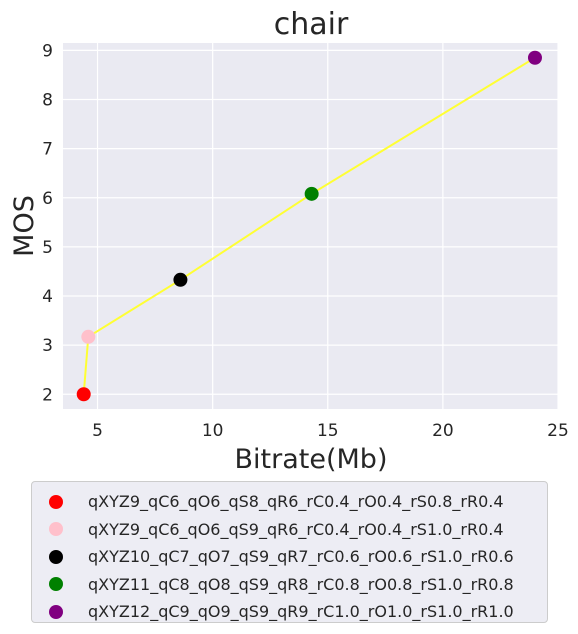 The image size is (578, 634). I want to click on y-tick-label: 4, so click(47, 297).